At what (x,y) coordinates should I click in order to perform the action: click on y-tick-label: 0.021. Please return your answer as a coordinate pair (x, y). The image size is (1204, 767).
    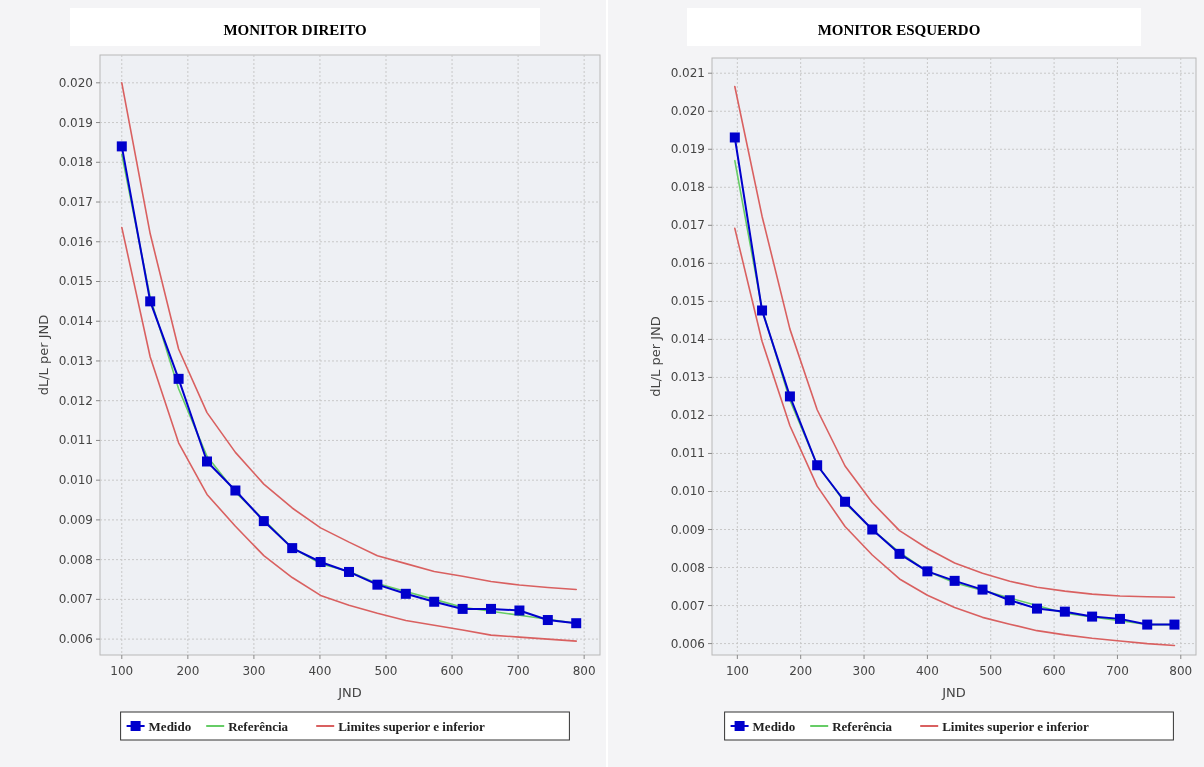
    Looking at the image, I should click on (687, 73).